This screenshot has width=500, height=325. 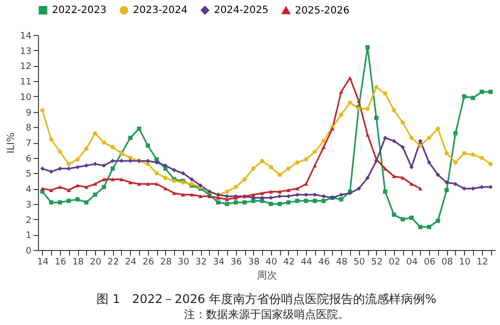 I want to click on legend-label: 2024-2025, so click(x=241, y=10).